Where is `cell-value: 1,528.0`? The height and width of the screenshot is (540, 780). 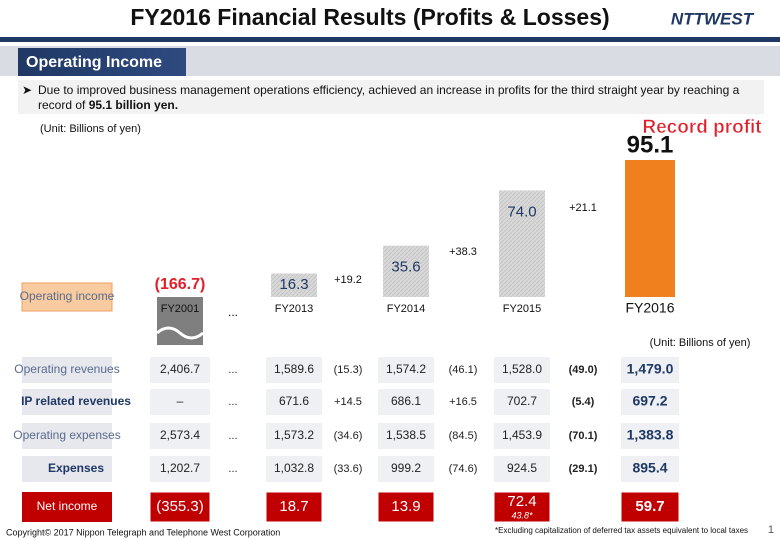
cell-value: 1,528.0 is located at coordinates (522, 369).